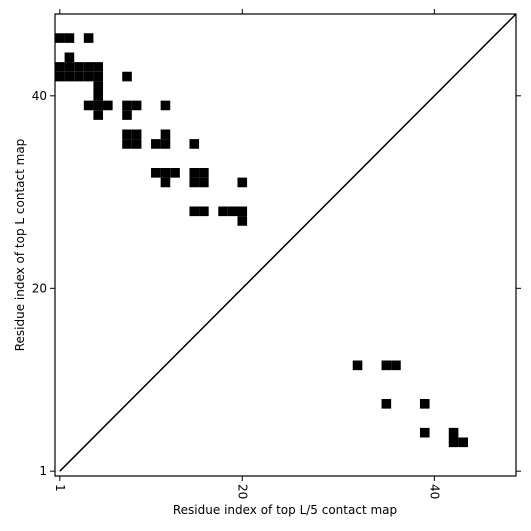 This screenshot has height=531, width=531. I want to click on y-tick-label: 1, so click(43, 471).